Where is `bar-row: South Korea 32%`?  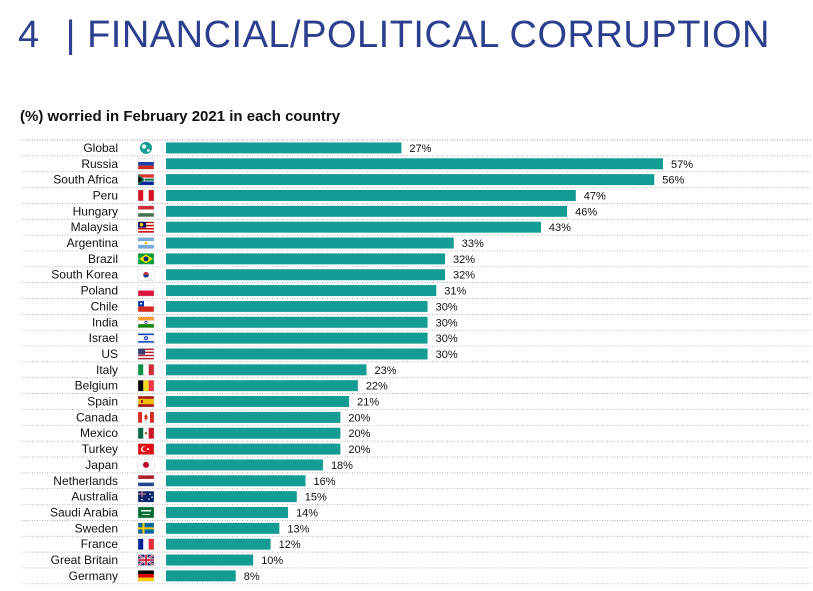
bar-row: South Korea 32% is located at coordinates (417, 275).